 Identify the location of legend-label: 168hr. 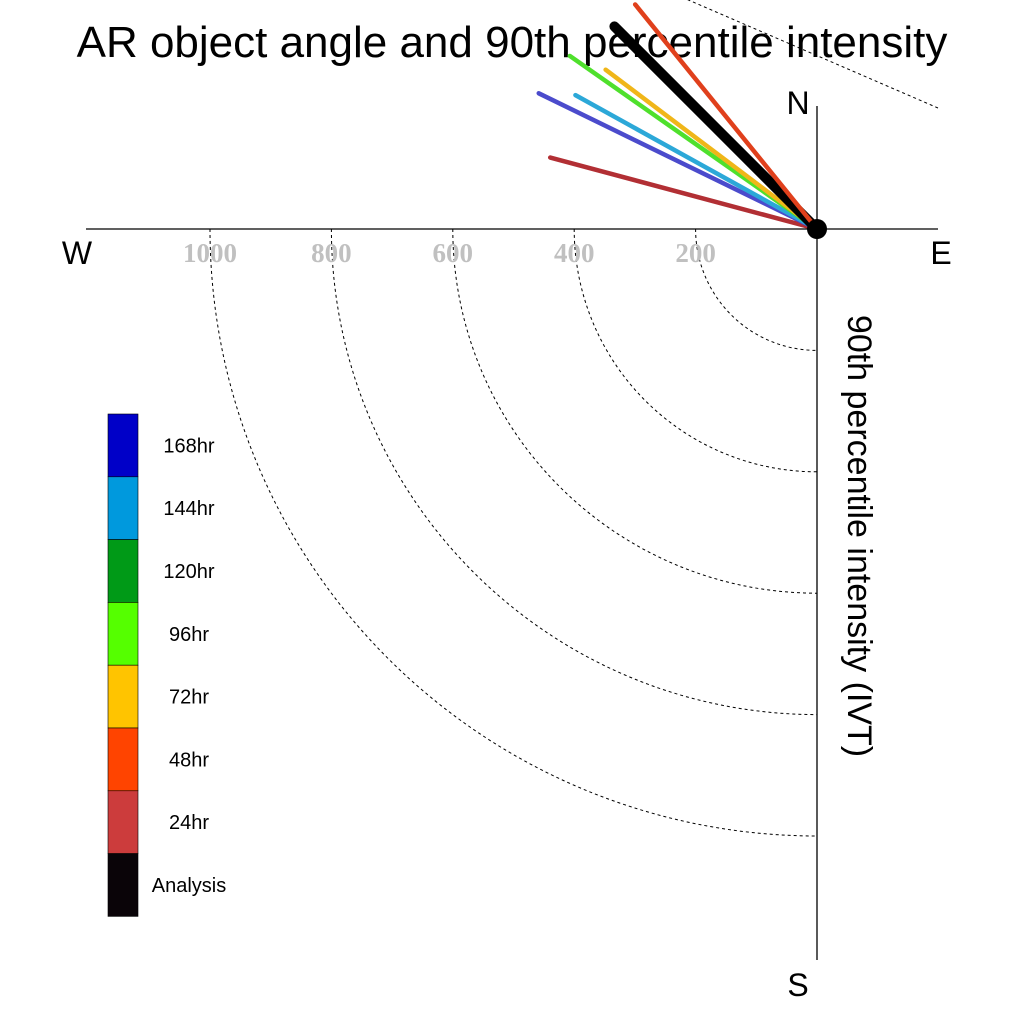
(188, 446).